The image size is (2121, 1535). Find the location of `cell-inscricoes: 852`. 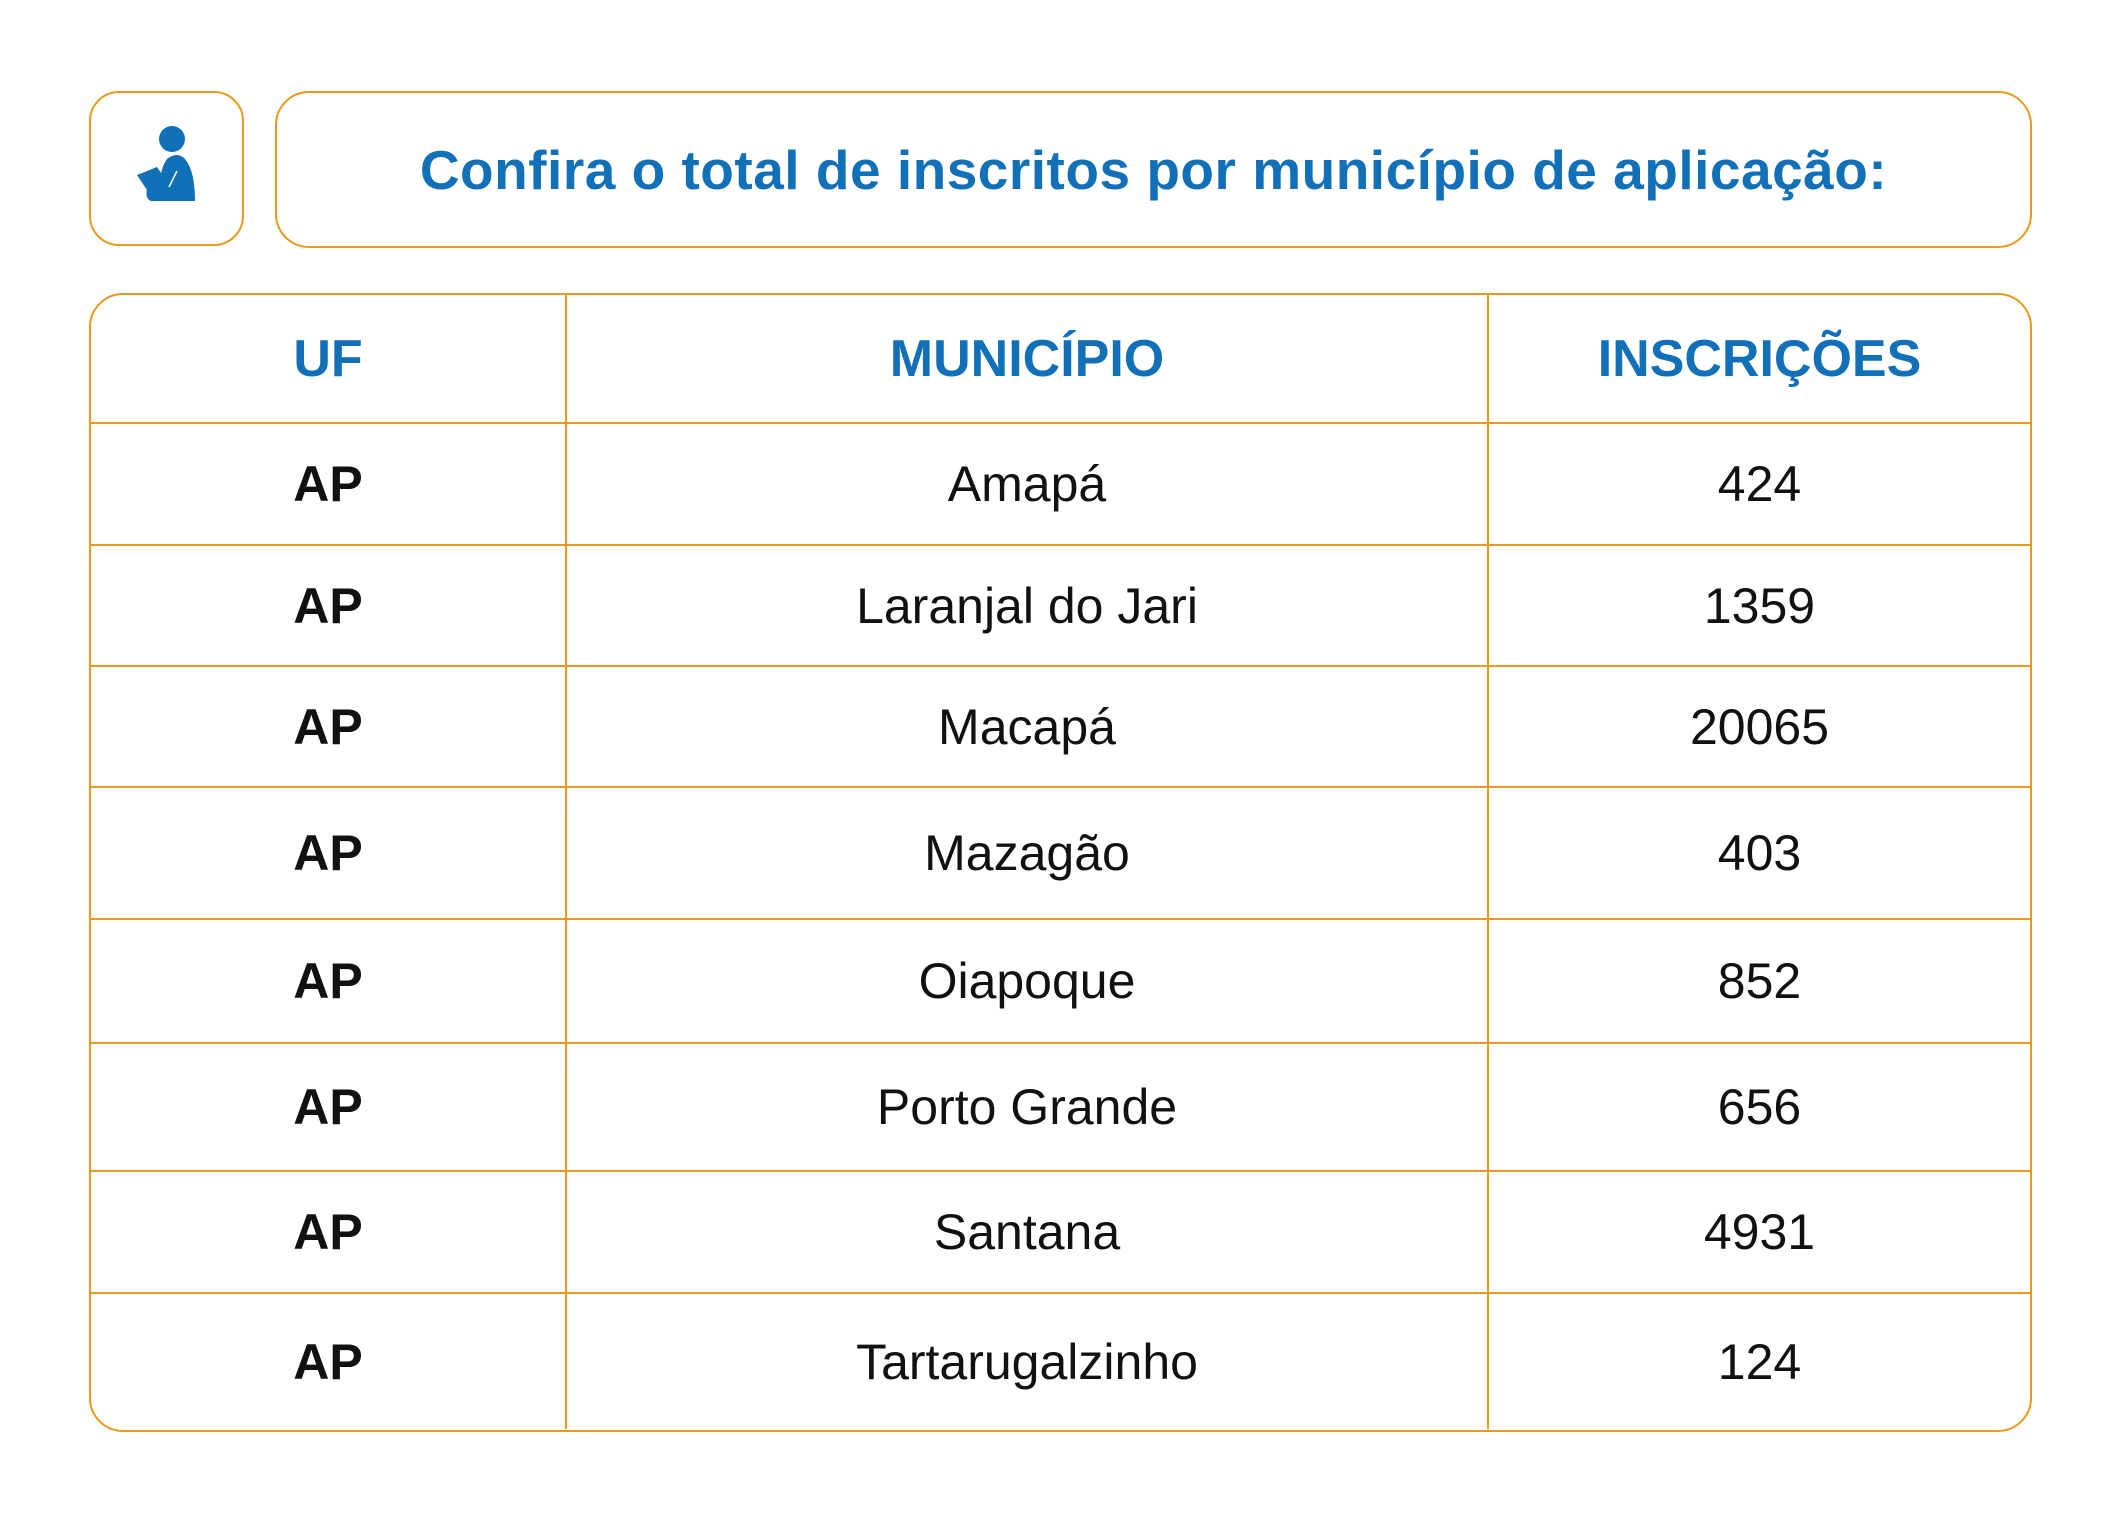

cell-inscricoes: 852 is located at coordinates (1758, 981).